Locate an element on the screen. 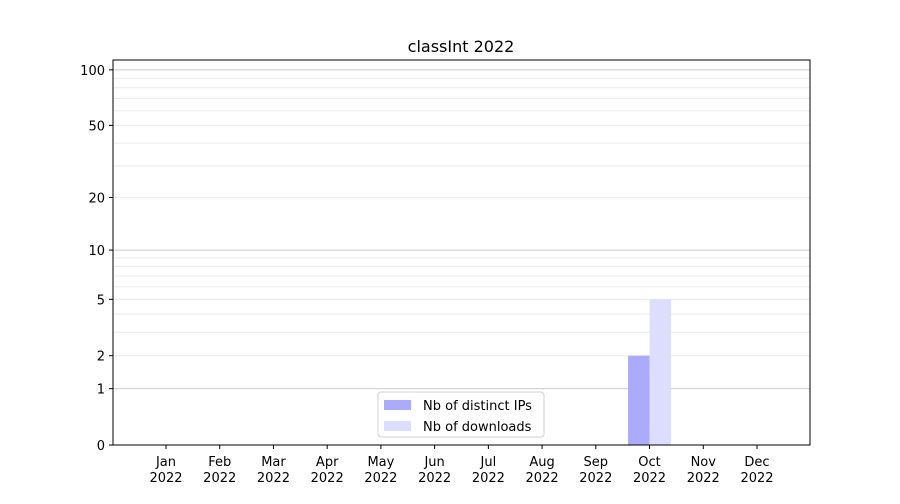  x-tick-label: Jun is located at coordinates (433, 462).